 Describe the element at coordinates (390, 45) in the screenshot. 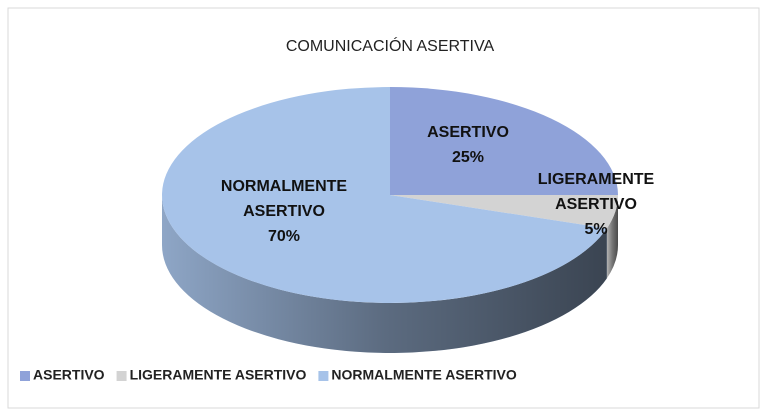

I see `chart-title: COMUNICACIÓN ASERTIVA` at that location.